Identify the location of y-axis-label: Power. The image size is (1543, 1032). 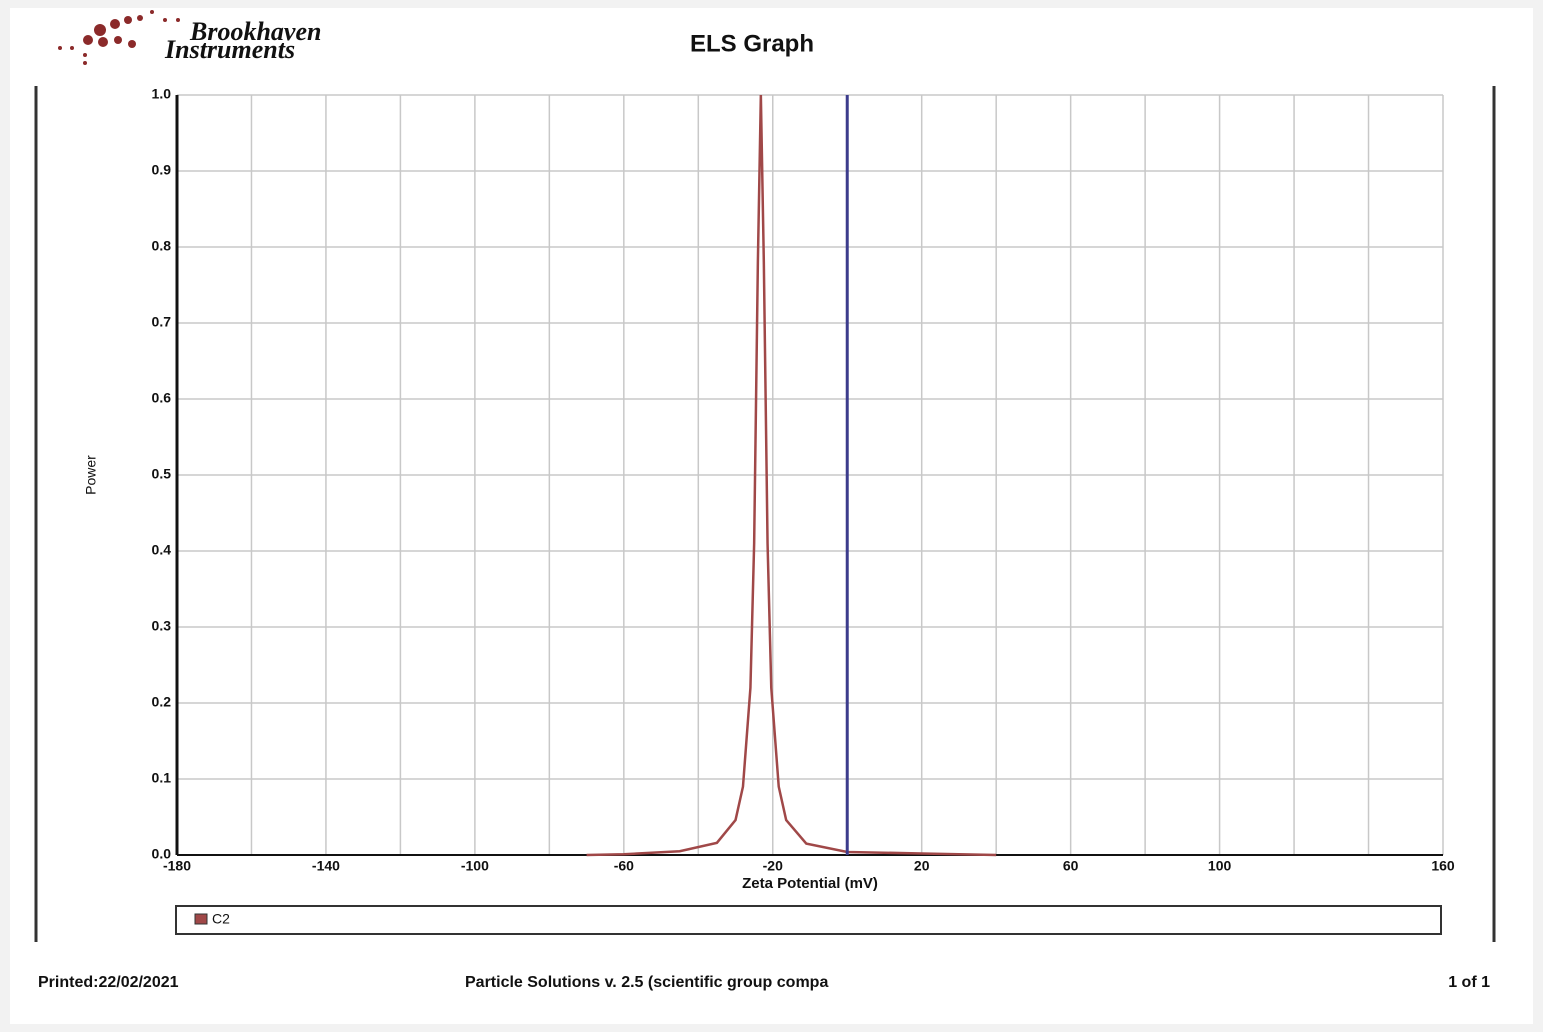
(91, 475).